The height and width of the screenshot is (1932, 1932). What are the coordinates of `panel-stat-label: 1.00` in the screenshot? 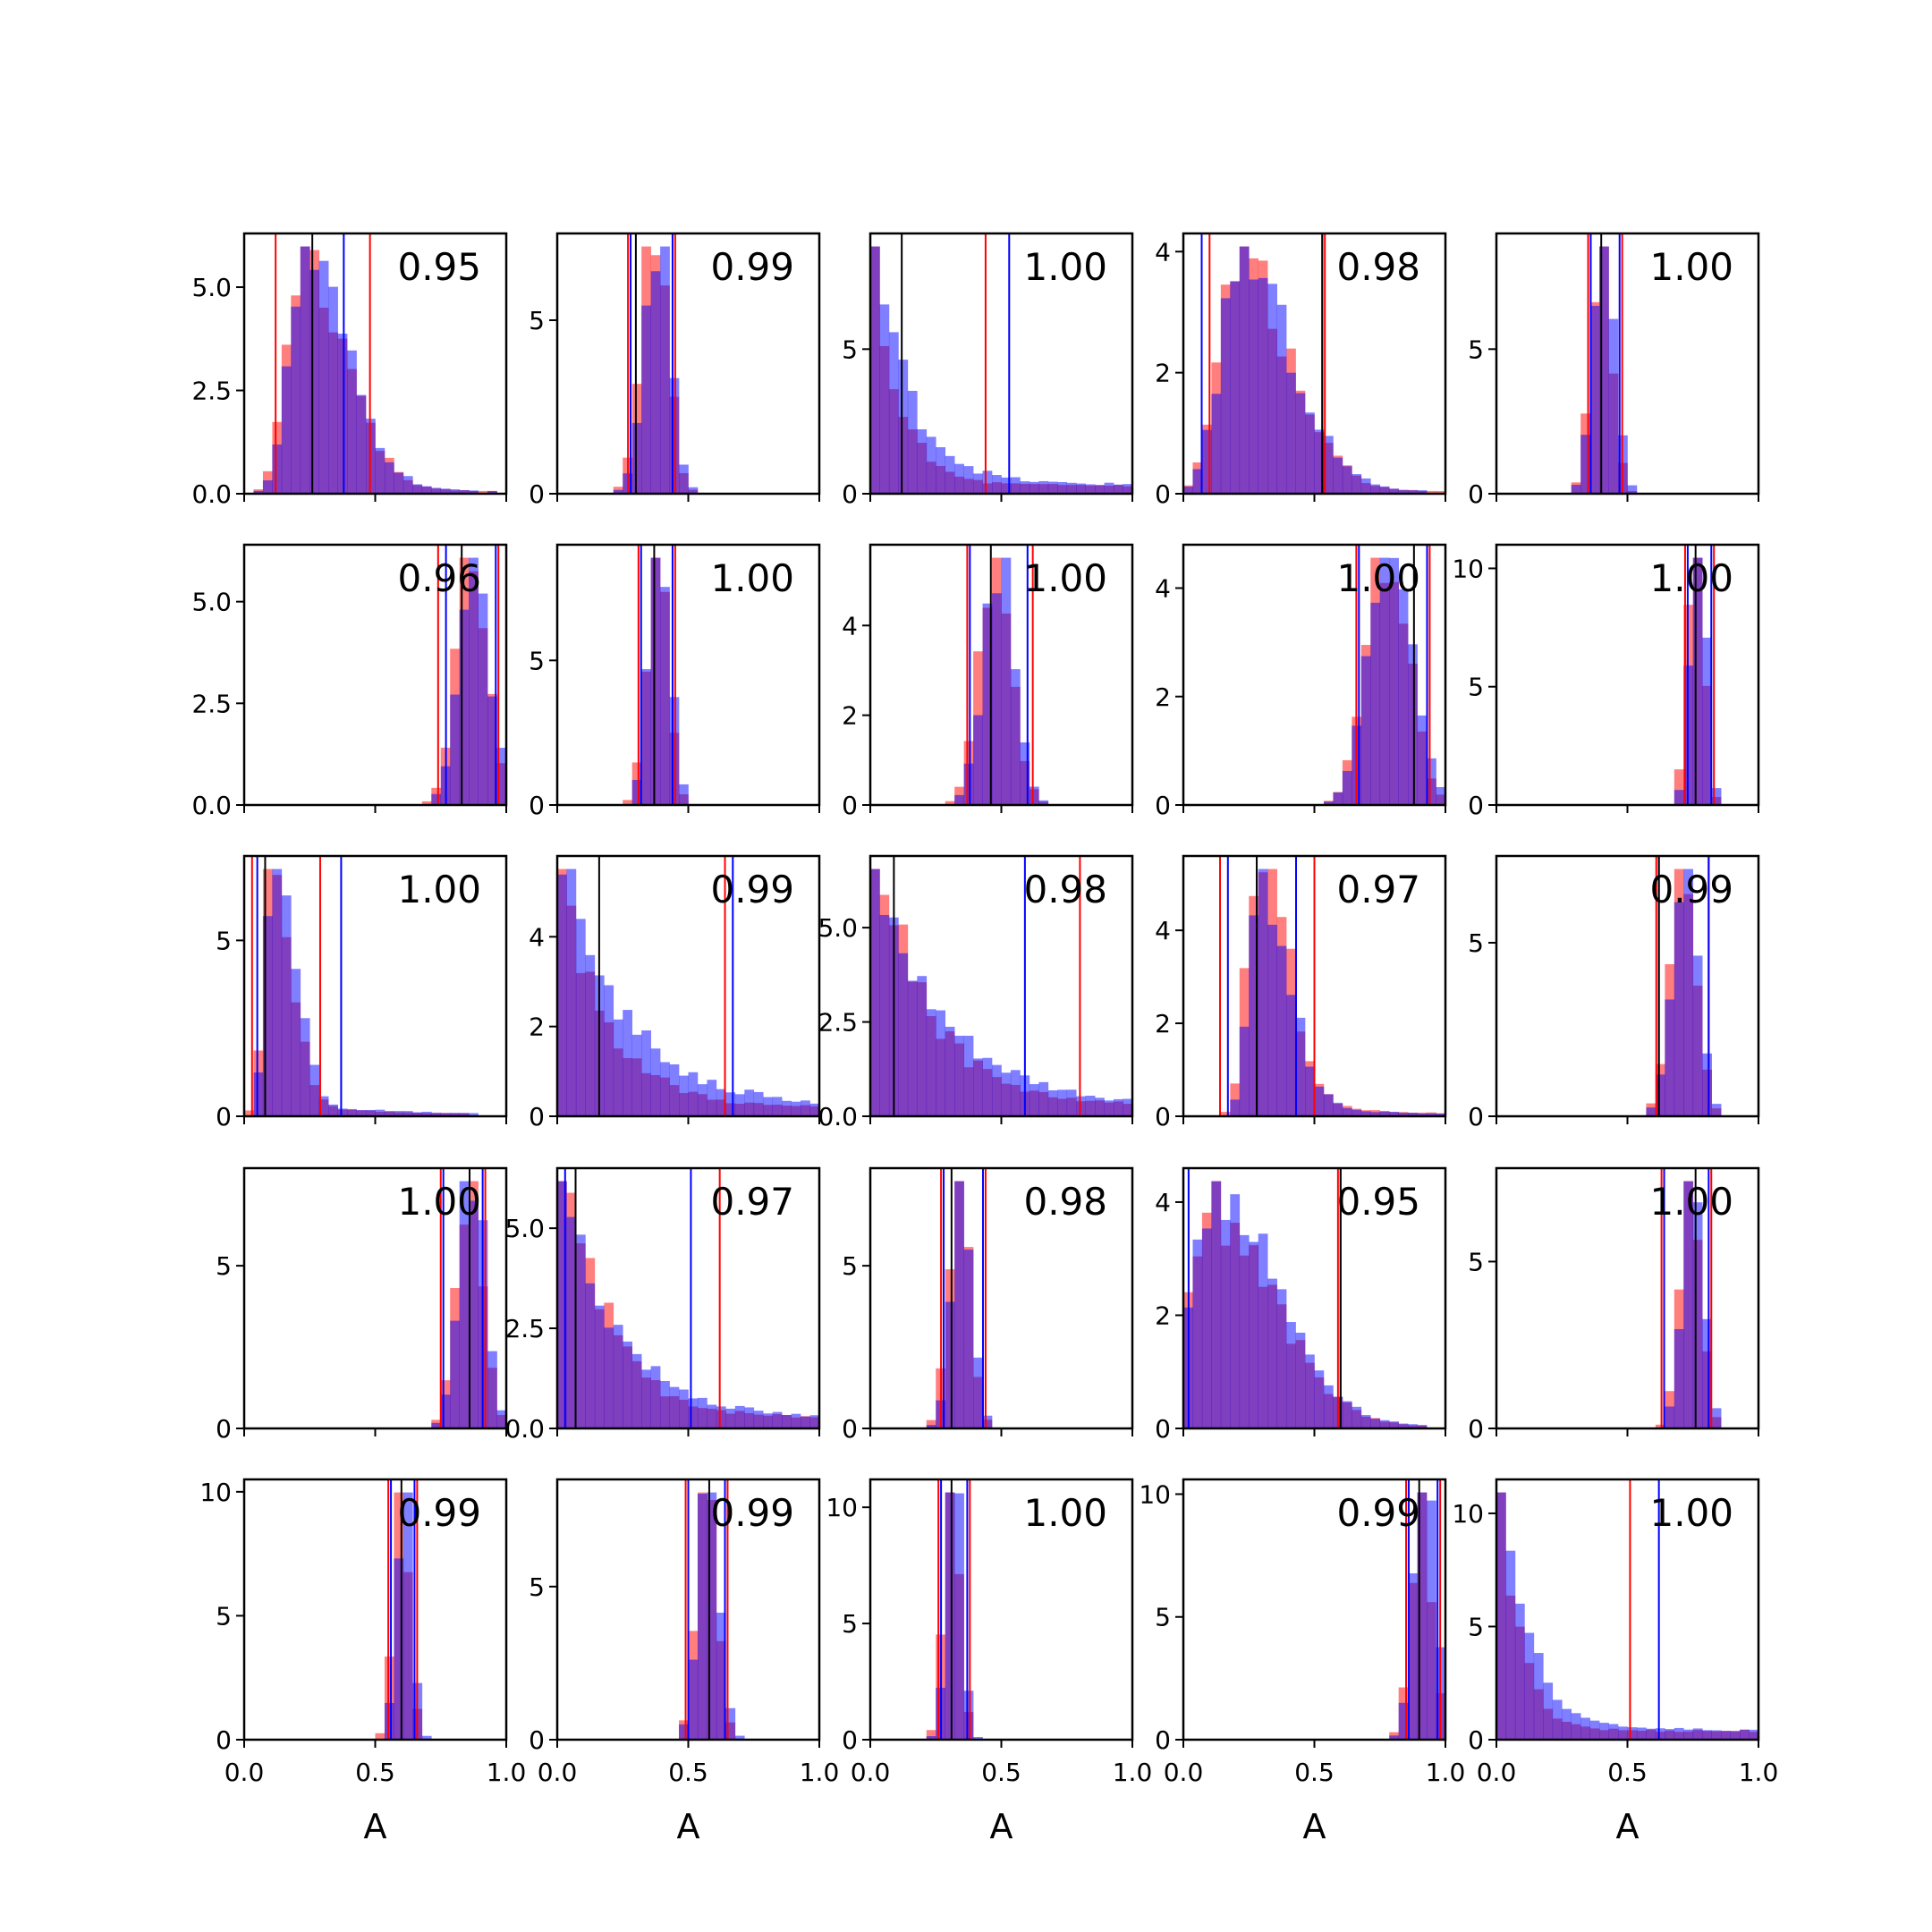 It's located at (1691, 1202).